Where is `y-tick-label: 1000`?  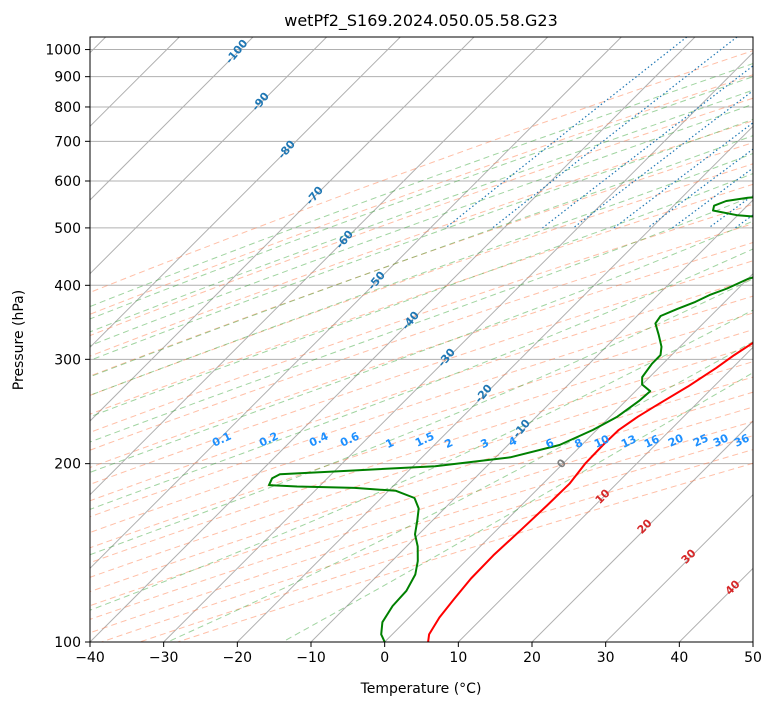
y-tick-label: 1000 is located at coordinates (63, 51).